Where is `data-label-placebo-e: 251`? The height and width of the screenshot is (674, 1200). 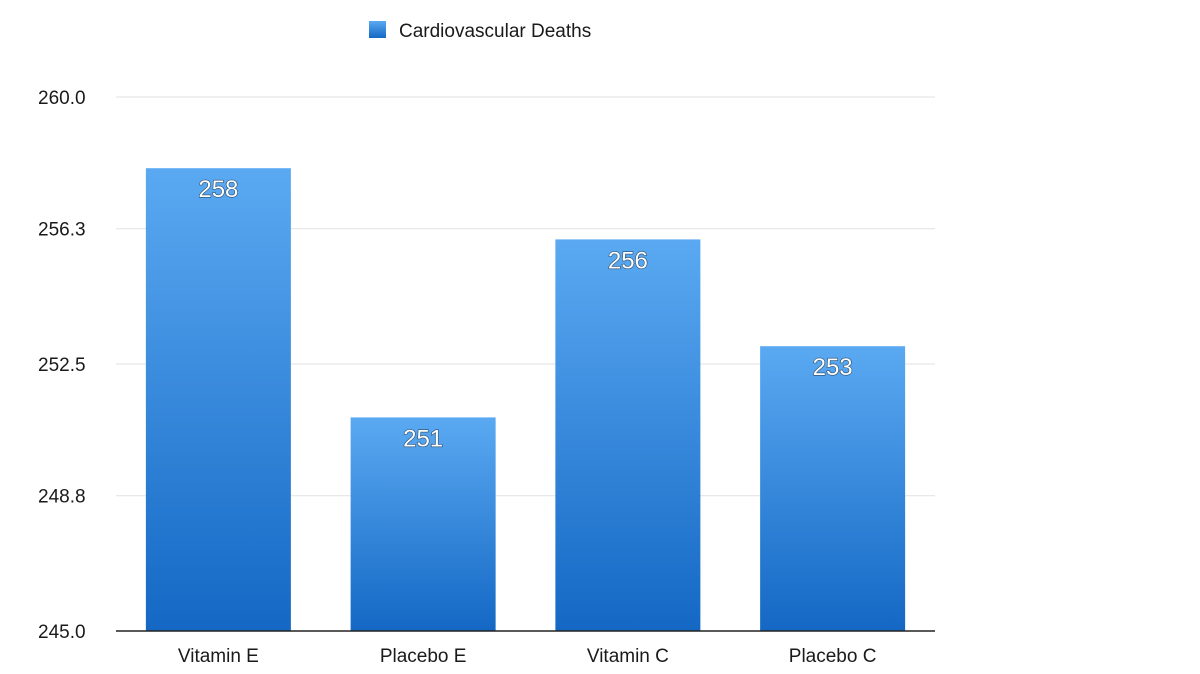 data-label-placebo-e: 251 is located at coordinates (423, 438).